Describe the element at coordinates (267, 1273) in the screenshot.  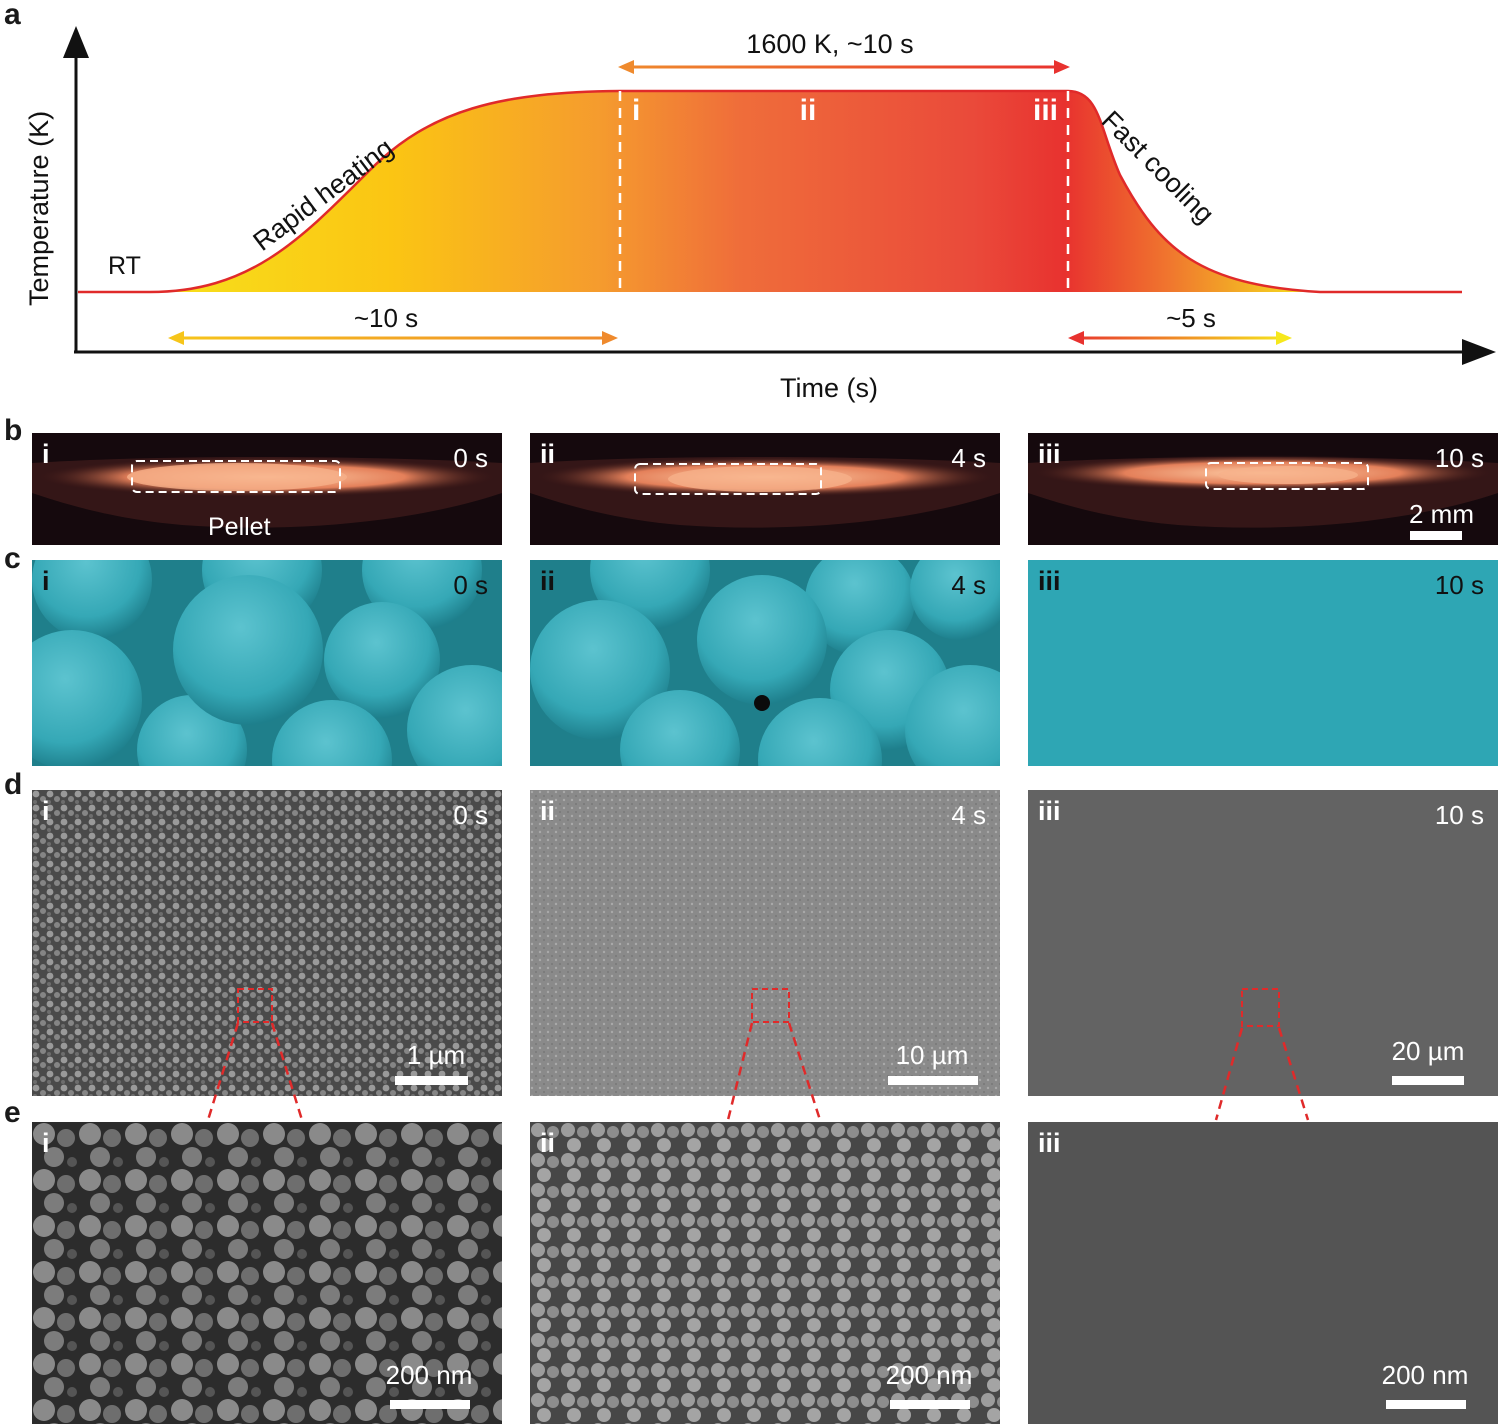
I see `zoom-sem-image-i: i 200 nm` at that location.